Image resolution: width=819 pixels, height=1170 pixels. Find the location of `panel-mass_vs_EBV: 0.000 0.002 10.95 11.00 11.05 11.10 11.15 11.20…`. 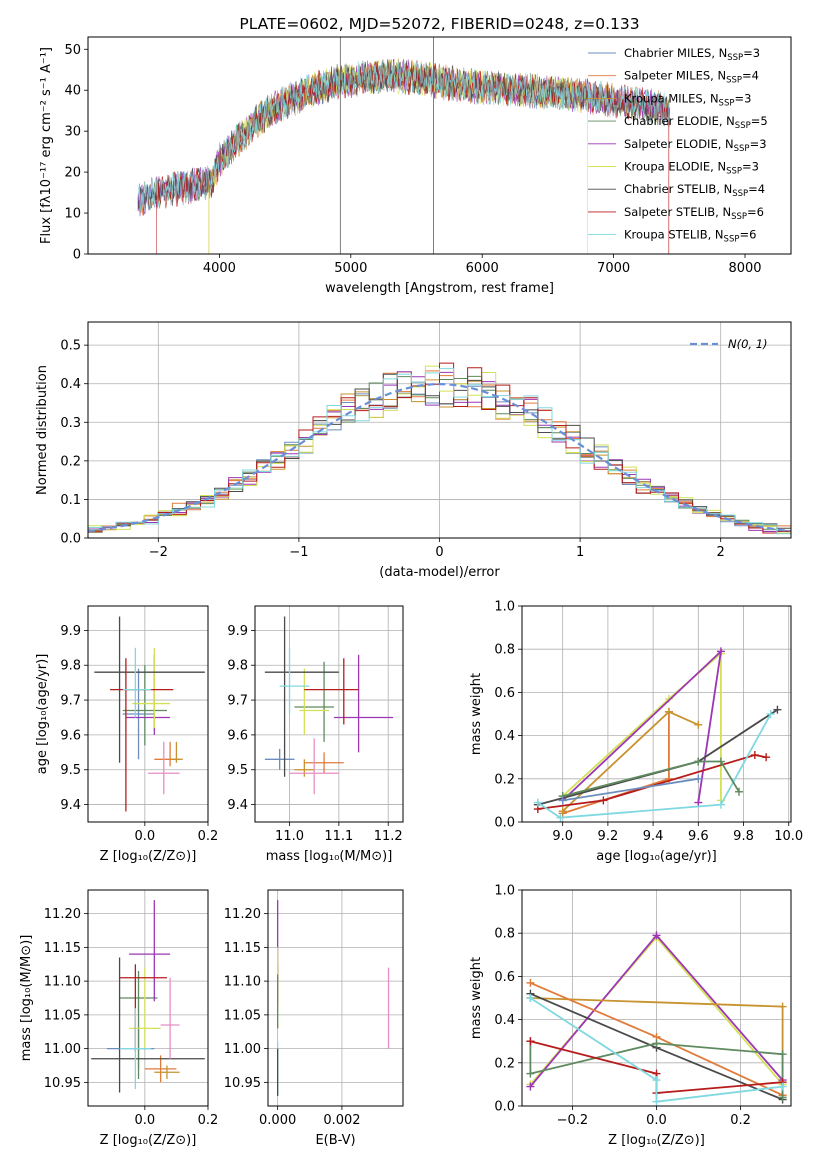

panel-mass_vs_EBV: 0.000 0.002 10.95 11.00 11.05 11.10 11.15 11.20… is located at coordinates (314, 1018).